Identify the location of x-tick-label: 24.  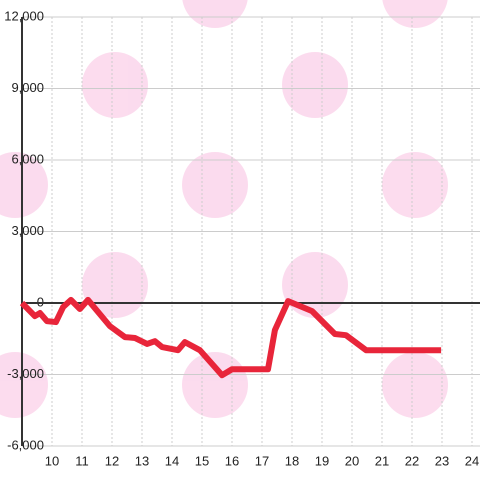
(472, 460).